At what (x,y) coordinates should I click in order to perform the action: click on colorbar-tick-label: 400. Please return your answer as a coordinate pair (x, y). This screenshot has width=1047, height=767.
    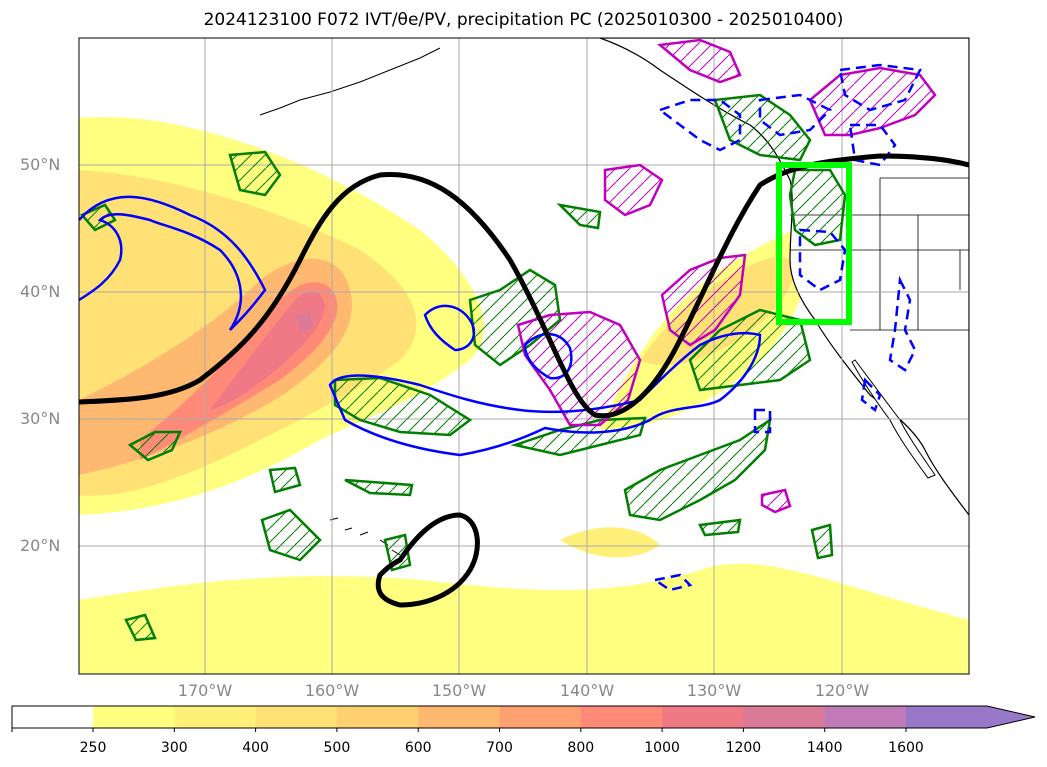
    Looking at the image, I should click on (255, 748).